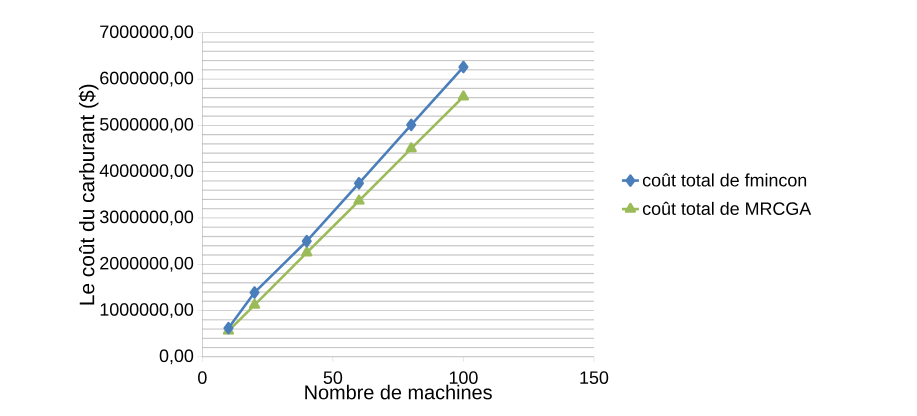  What do you see at coordinates (594, 377) in the screenshot?
I see `x-tick-label: 150` at bounding box center [594, 377].